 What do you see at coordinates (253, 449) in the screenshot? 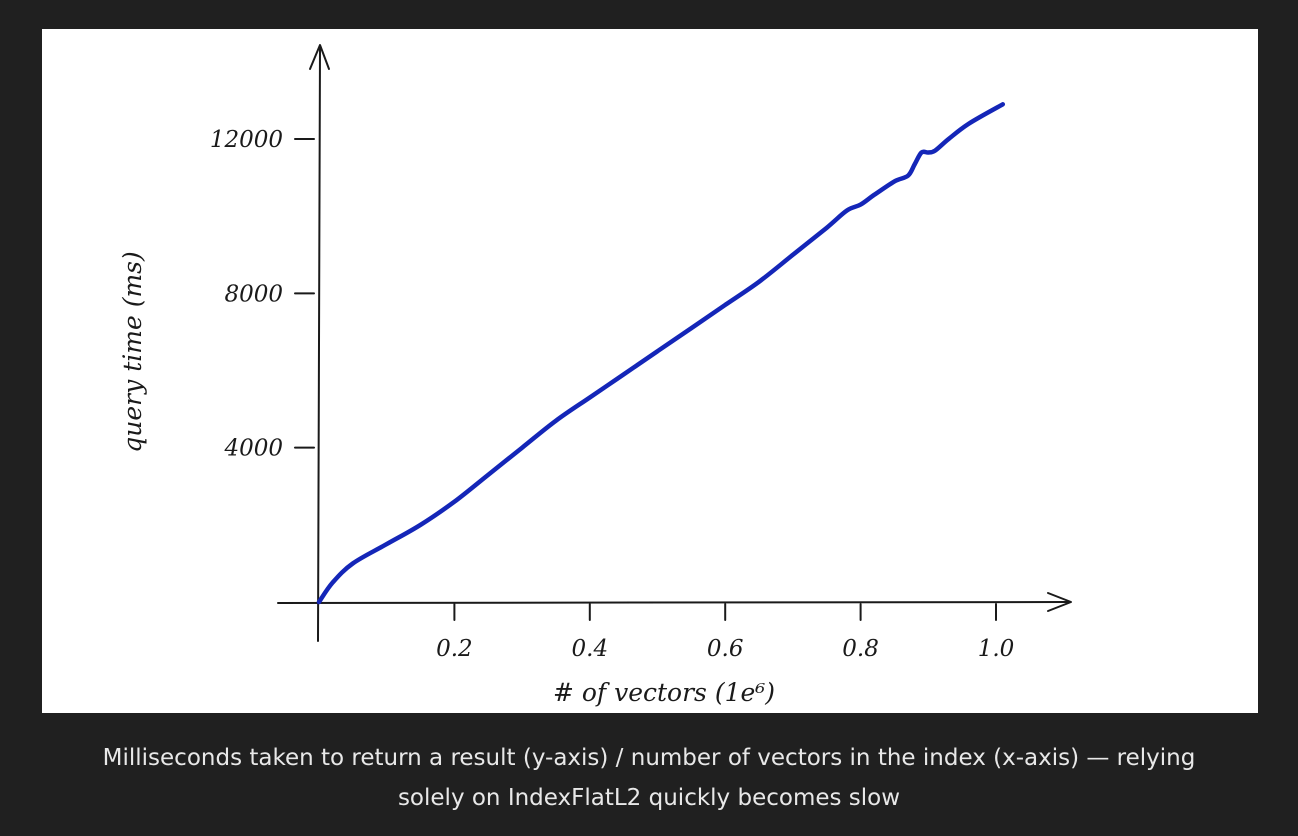
I see `y-tick-label: 4000` at bounding box center [253, 449].